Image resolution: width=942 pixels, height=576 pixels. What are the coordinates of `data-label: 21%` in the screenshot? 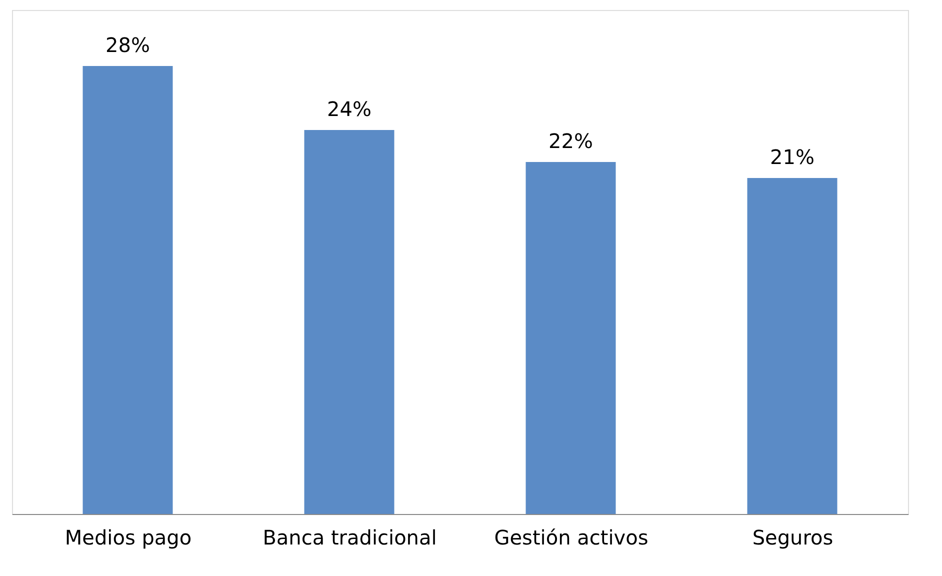 It's located at (792, 157).